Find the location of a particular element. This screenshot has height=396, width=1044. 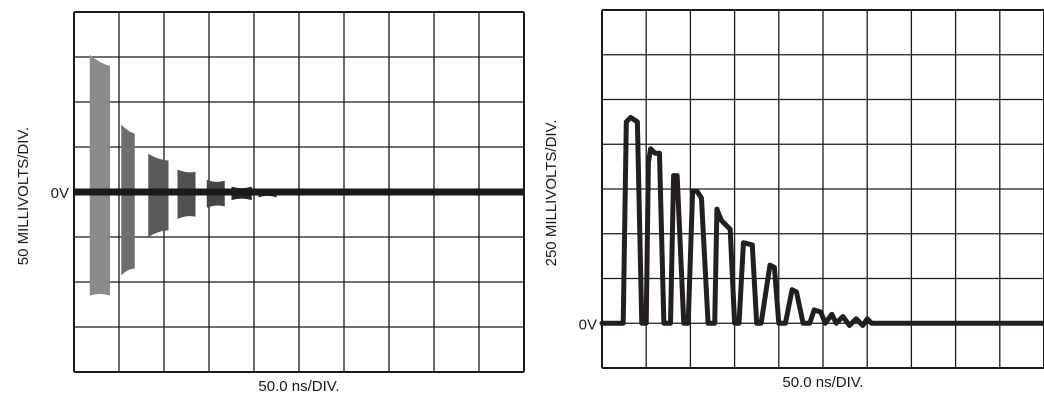

left-x-axis-label: 50.0 ns/DIV. is located at coordinates (298, 386).